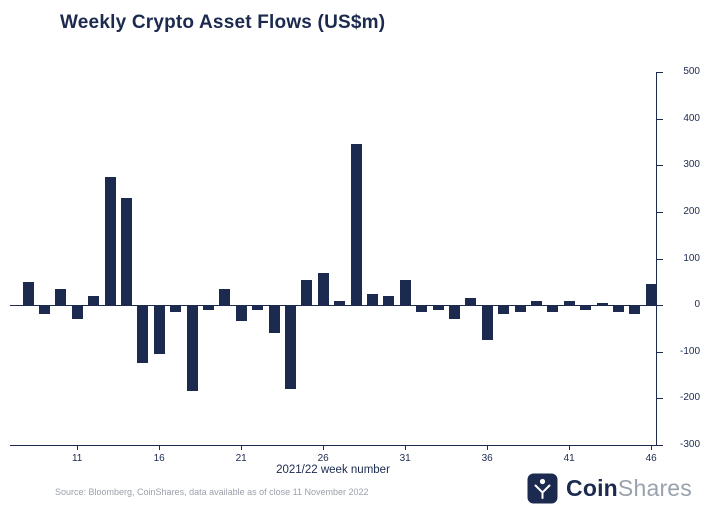 The width and height of the screenshot is (720, 510). What do you see at coordinates (542, 488) in the screenshot?
I see `coinshares-logo-icon` at bounding box center [542, 488].